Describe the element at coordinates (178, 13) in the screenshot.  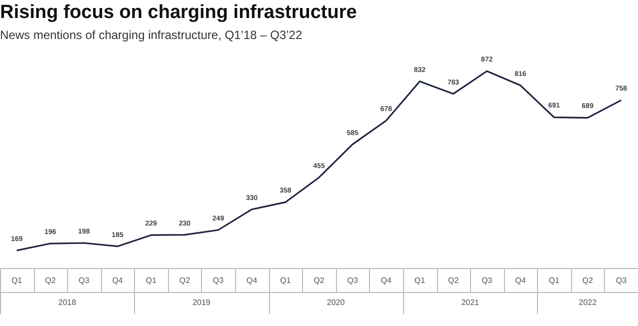
I see `chart-title: Rising focus on charging infrastructure` at that location.